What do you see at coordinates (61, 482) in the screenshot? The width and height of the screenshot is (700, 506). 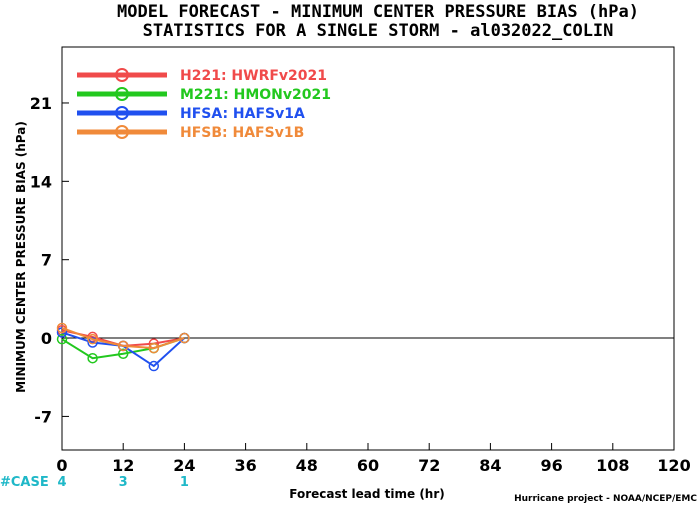 I see `case-count: 4` at bounding box center [61, 482].